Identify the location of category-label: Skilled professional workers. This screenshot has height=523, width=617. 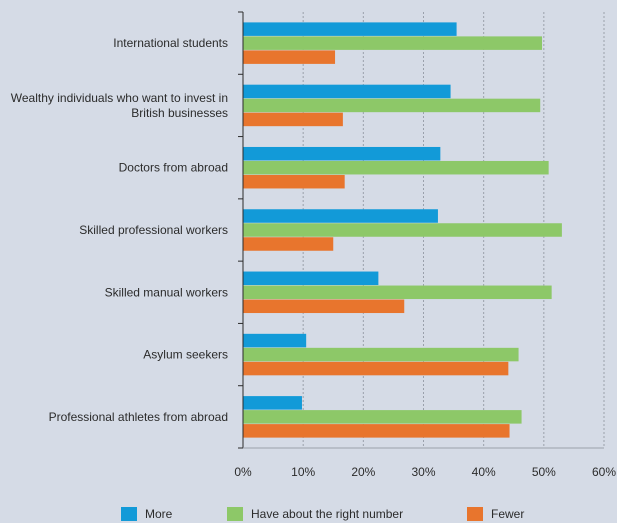
(153, 230).